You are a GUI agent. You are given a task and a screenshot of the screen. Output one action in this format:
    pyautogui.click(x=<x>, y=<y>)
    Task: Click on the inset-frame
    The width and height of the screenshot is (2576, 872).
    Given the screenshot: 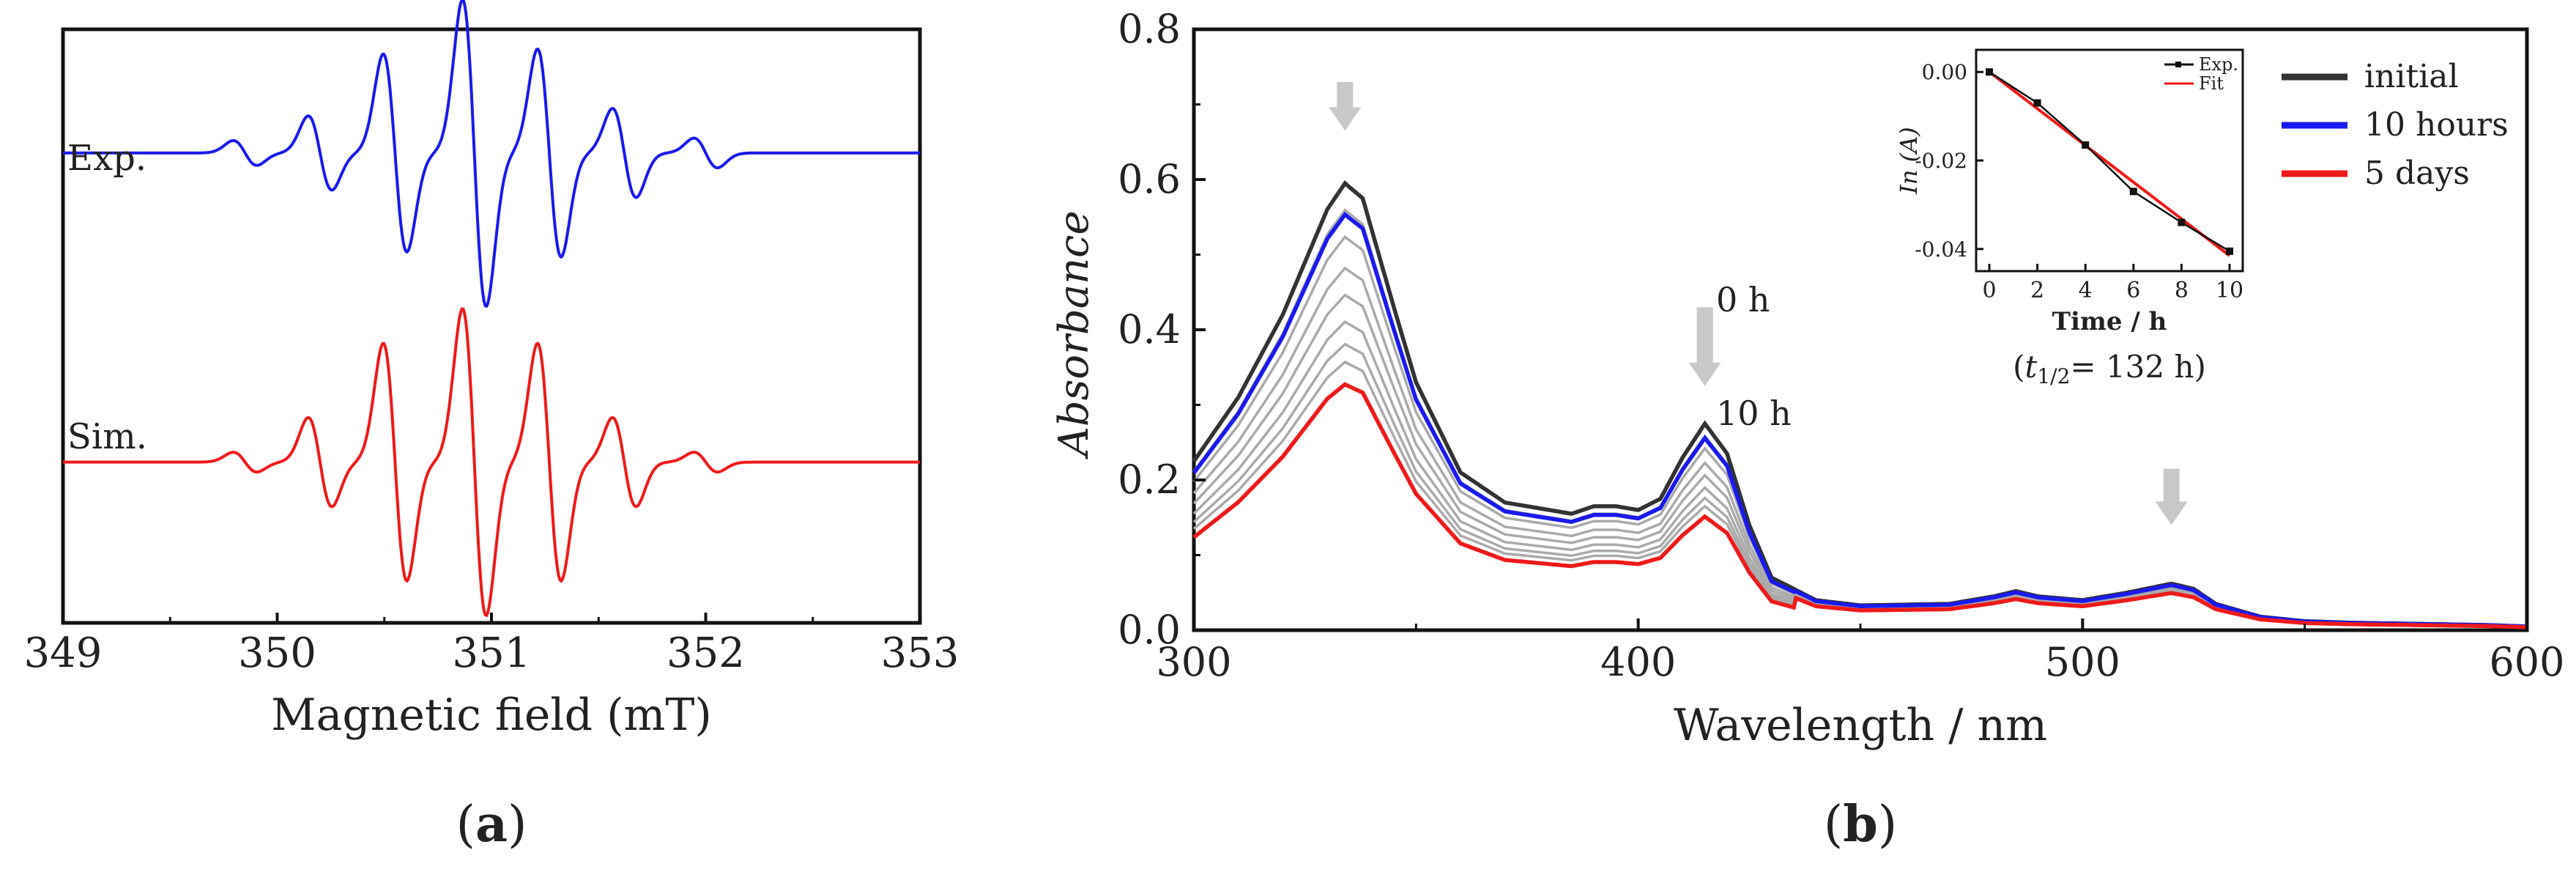 What is the action you would take?
    pyautogui.click(x=2109, y=160)
    